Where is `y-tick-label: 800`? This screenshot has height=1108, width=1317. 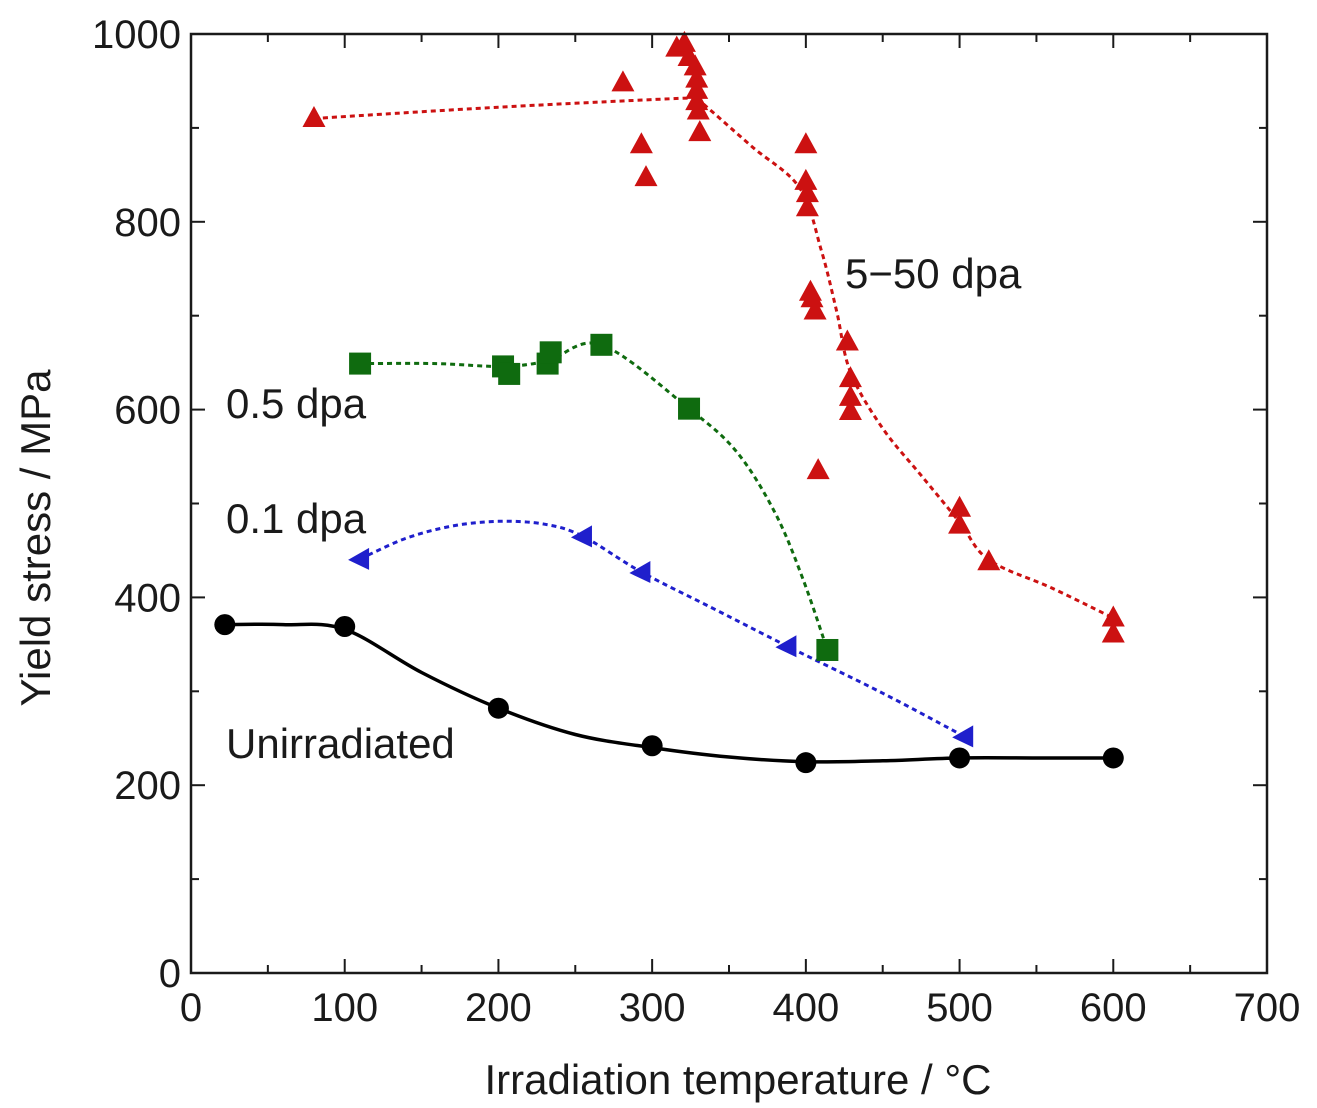
y-tick-label: 800 is located at coordinates (147, 223).